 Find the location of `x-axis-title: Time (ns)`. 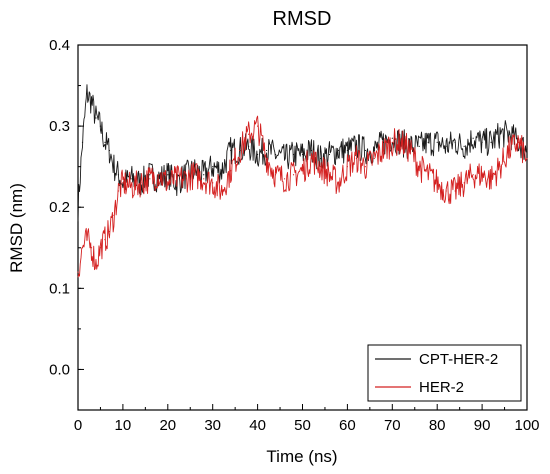

x-axis-title: Time (ns) is located at coordinates (301, 456).